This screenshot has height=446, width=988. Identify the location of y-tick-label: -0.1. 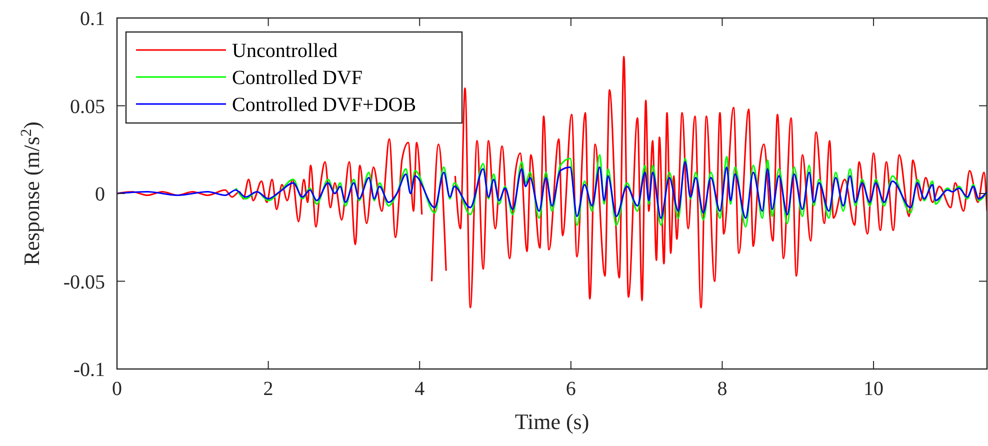
(89, 370).